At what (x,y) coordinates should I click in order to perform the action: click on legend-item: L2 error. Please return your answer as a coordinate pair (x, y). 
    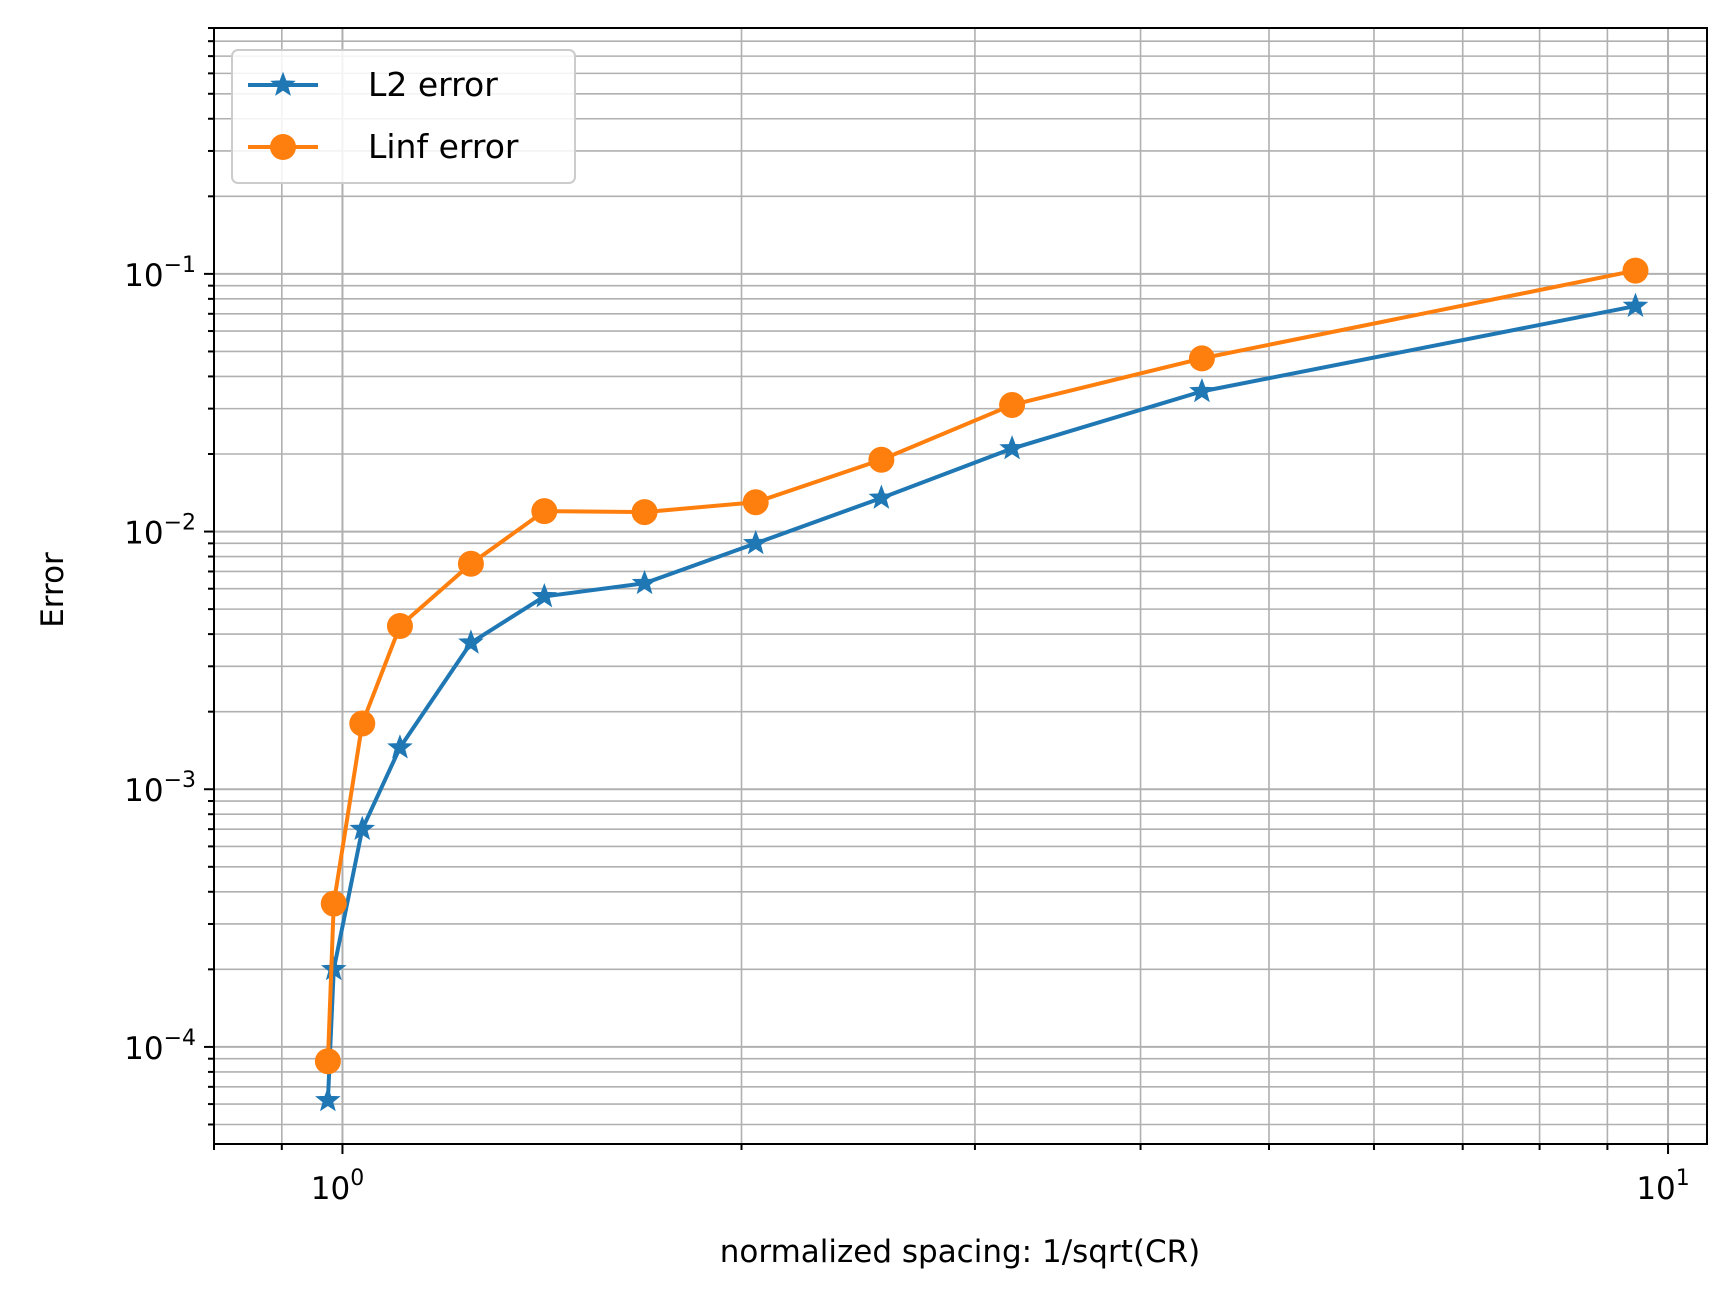
    Looking at the image, I should click on (373, 84).